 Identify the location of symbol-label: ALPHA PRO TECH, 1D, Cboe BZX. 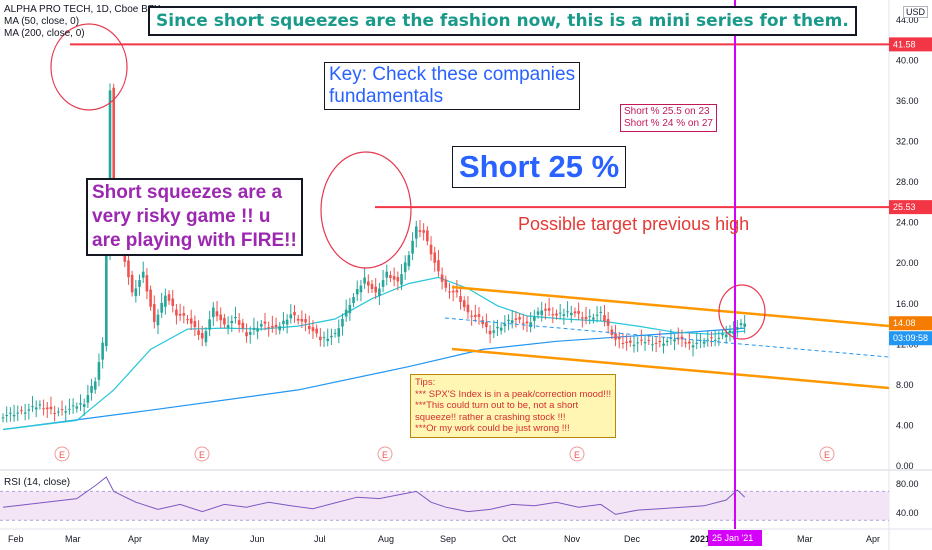
(82, 9).